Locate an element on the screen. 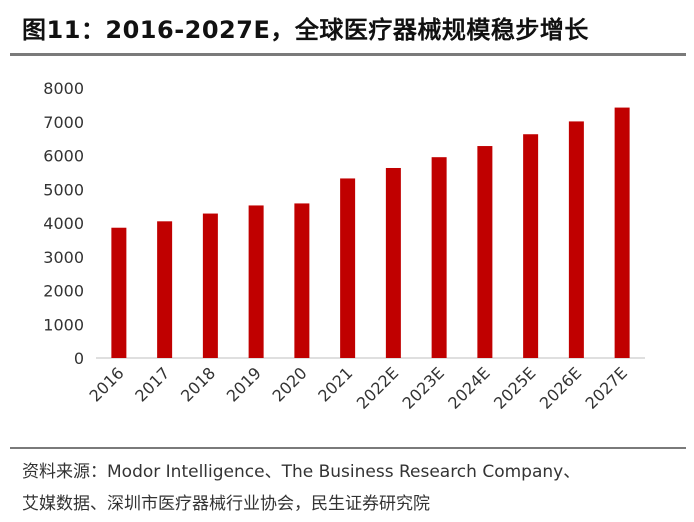 The image size is (694, 522). x-tick-label: 2016 is located at coordinates (106, 384).